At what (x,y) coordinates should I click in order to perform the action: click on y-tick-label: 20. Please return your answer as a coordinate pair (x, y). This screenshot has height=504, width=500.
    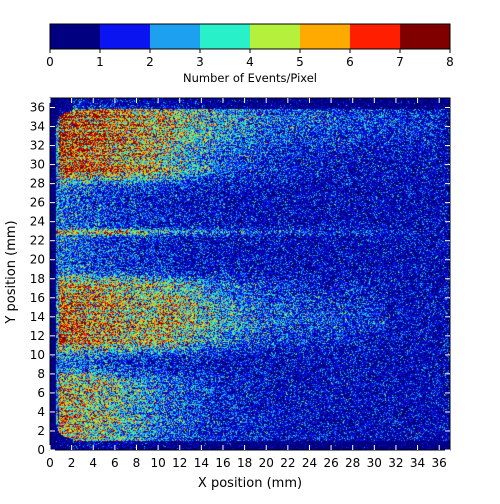
    Looking at the image, I should click on (37, 260).